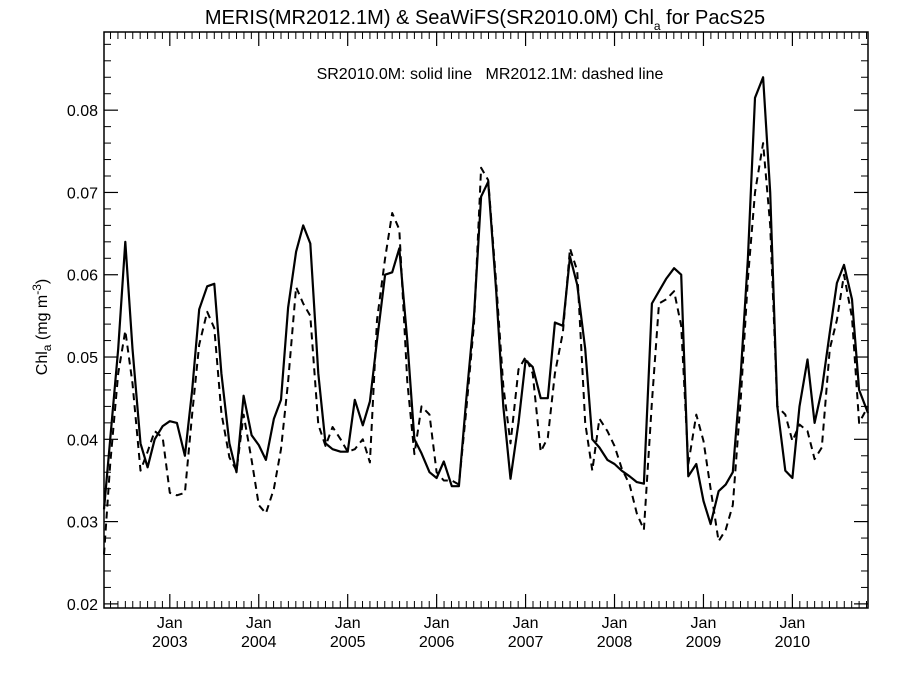 This screenshot has width=900, height=675. What do you see at coordinates (437, 642) in the screenshot?
I see `x-tick-year-label: 2006` at bounding box center [437, 642].